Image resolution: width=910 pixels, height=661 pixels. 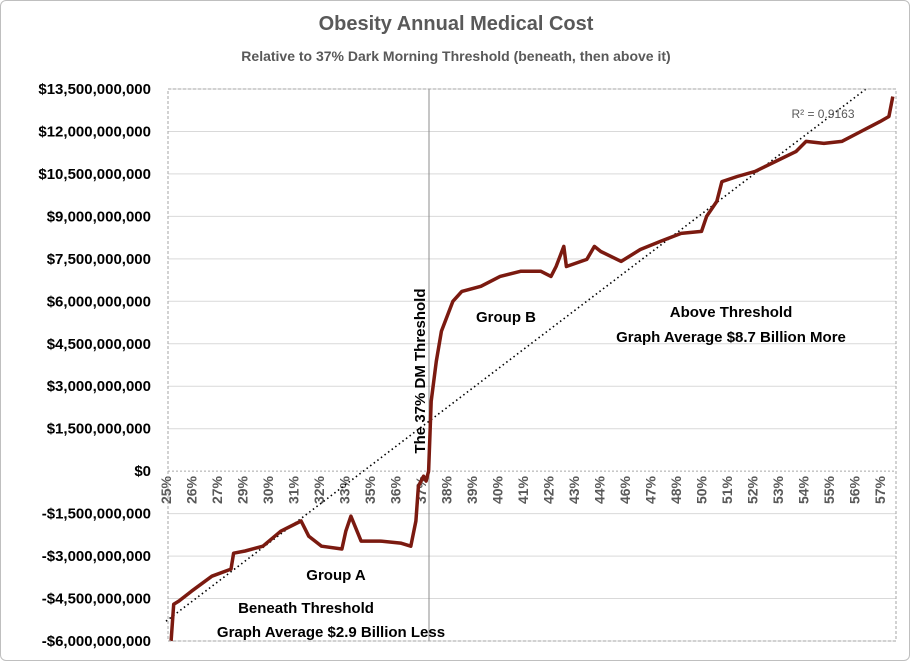 I want to click on y-tick-label: -$3,000,000,000, so click(x=96, y=556).